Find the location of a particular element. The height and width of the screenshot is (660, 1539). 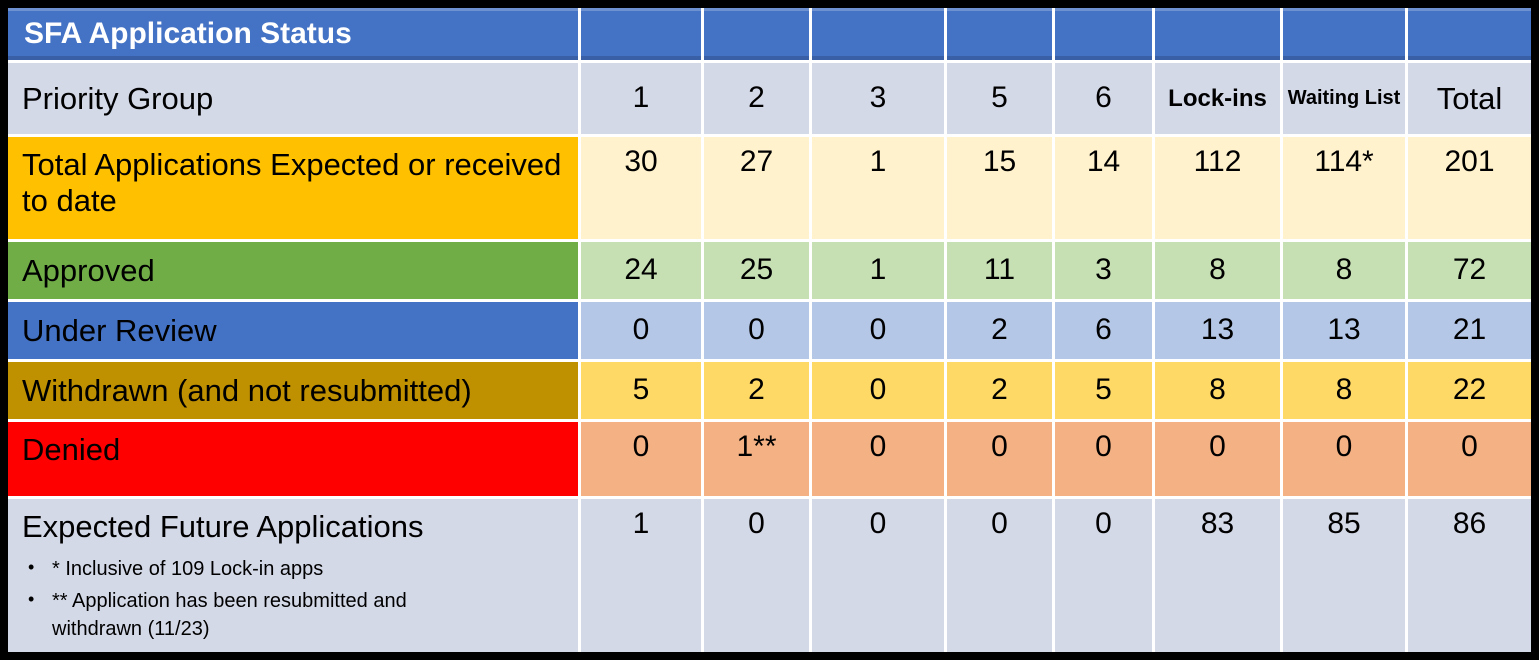

value-cell: 24 is located at coordinates (641, 270).